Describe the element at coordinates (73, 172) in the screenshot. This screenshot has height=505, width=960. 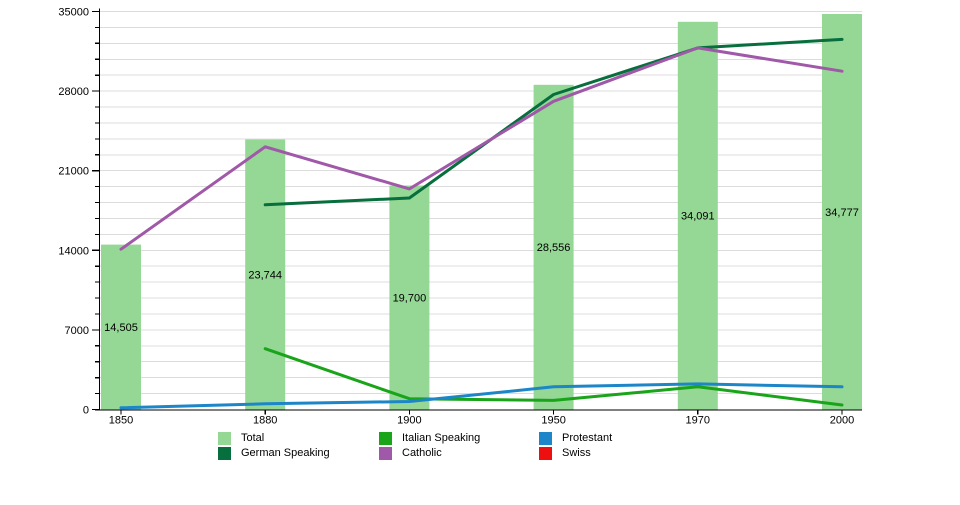
I see `y-axis-label: 21000` at that location.